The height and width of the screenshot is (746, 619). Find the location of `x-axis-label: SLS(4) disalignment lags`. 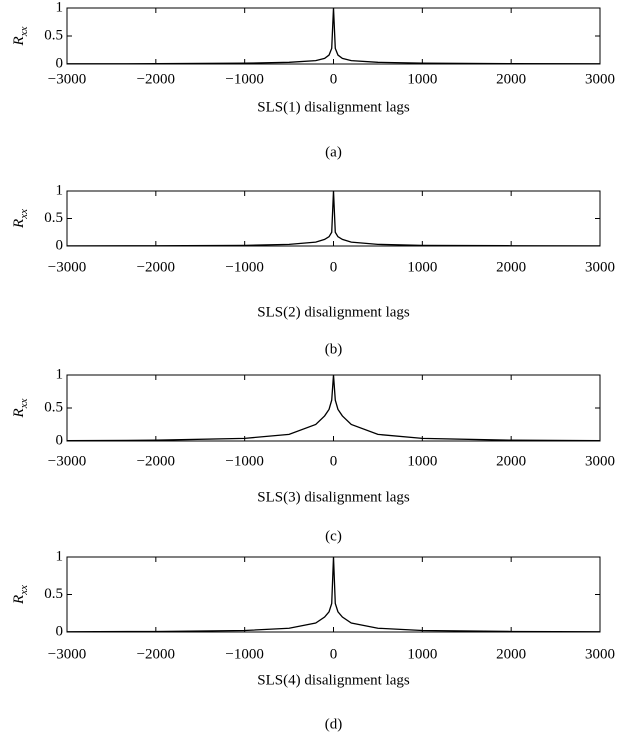

x-axis-label: SLS(4) disalignment lags is located at coordinates (333, 680).